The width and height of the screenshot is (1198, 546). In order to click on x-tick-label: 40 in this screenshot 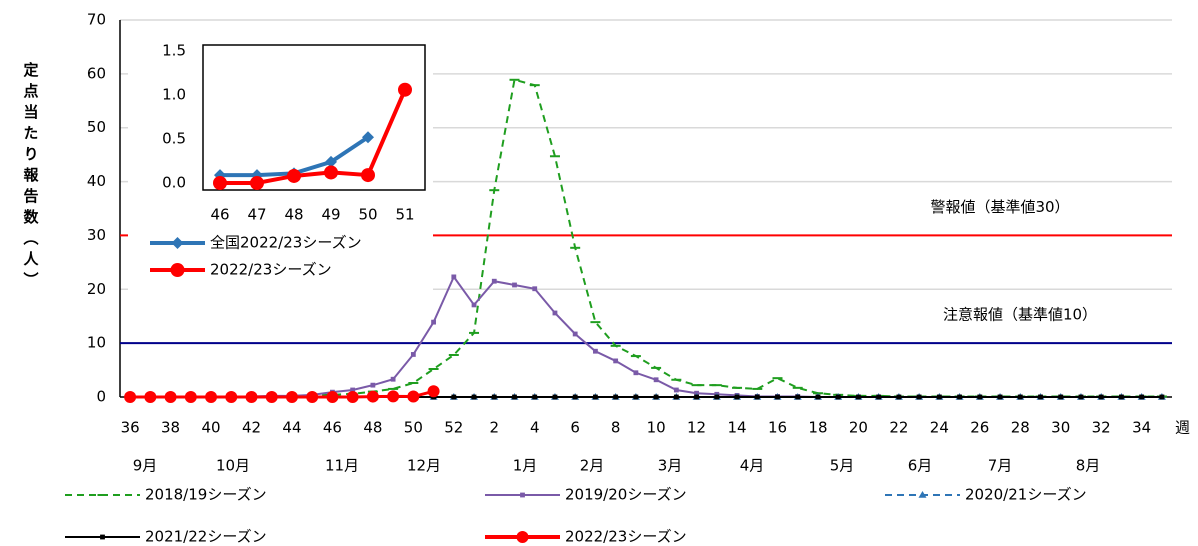, I will do `click(210, 428)`.